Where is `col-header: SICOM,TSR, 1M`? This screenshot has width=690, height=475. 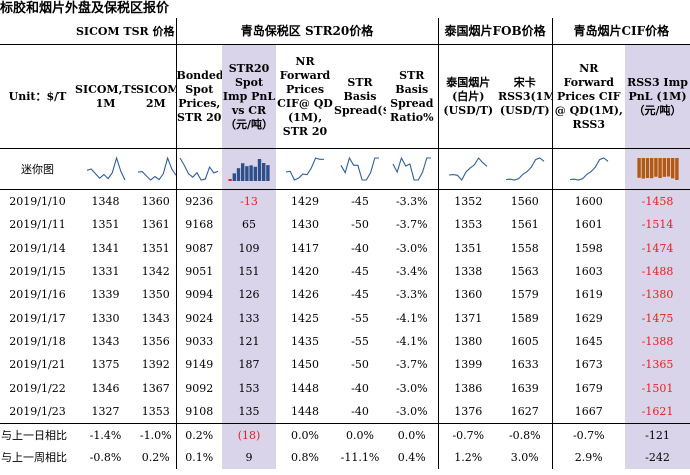 col-header: SICOM,TSR, 1M is located at coordinates (105, 96).